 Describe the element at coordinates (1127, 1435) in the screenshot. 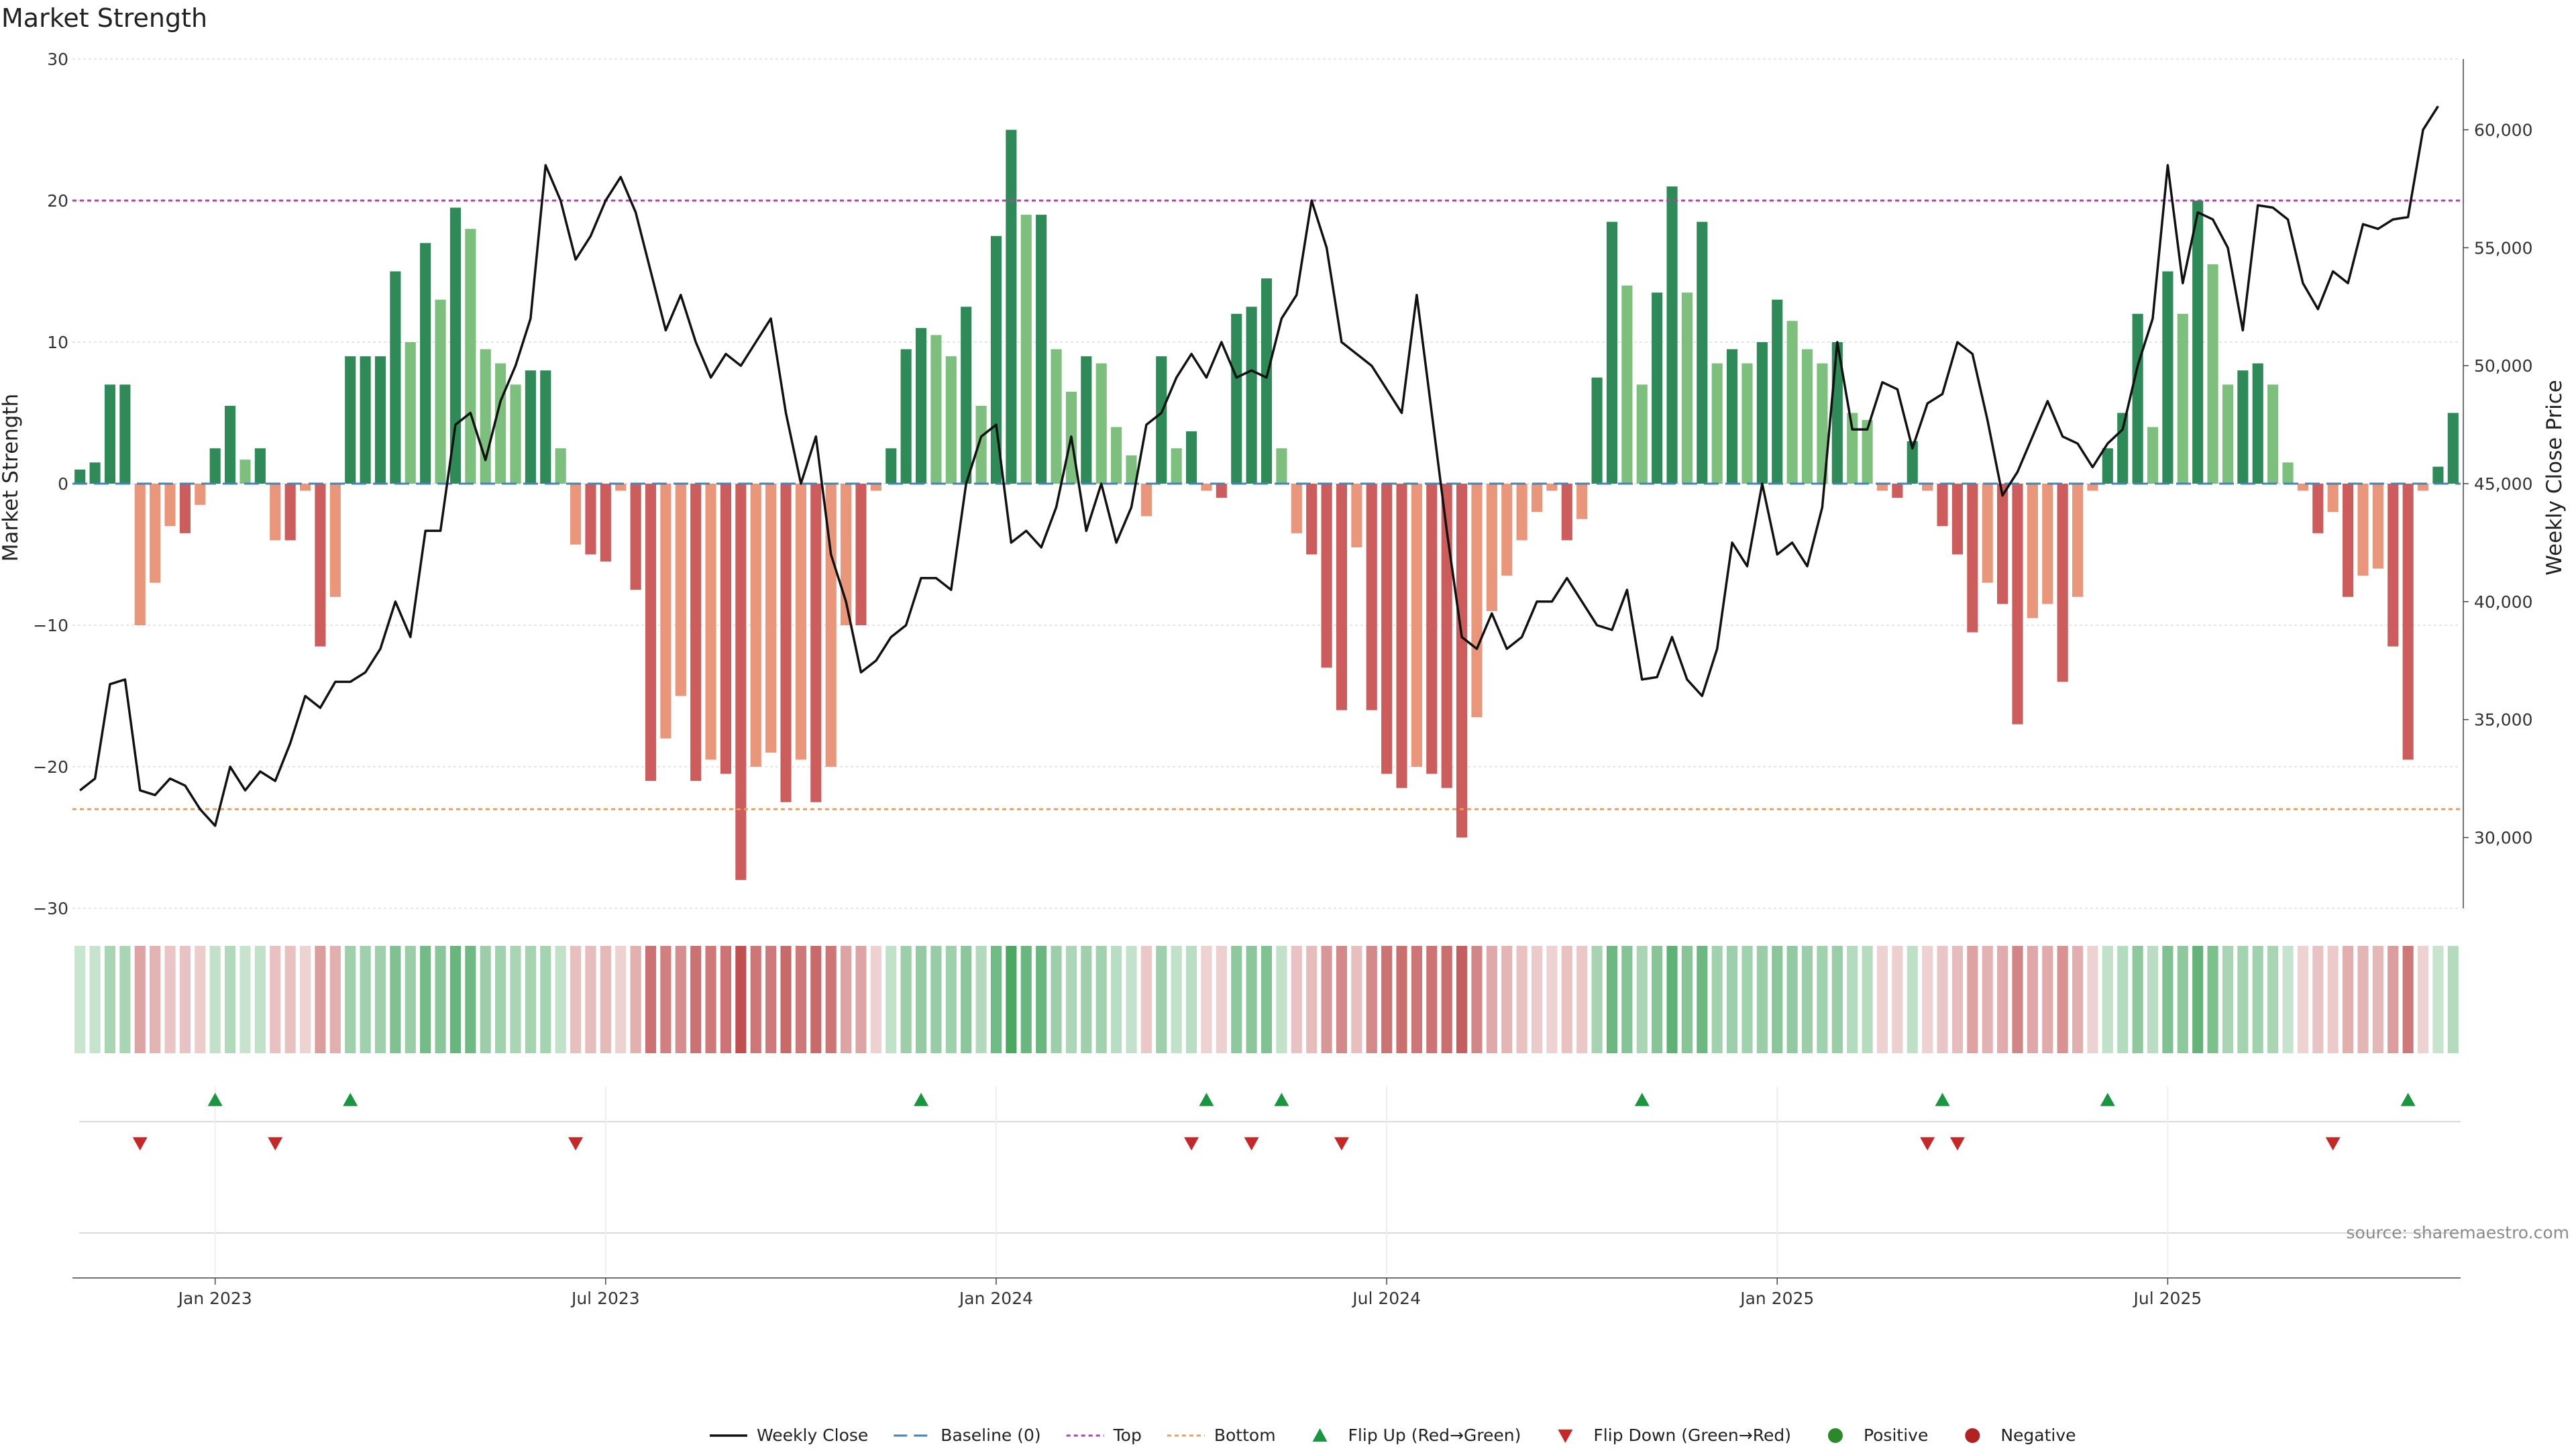

I see `legend-label: Top` at that location.